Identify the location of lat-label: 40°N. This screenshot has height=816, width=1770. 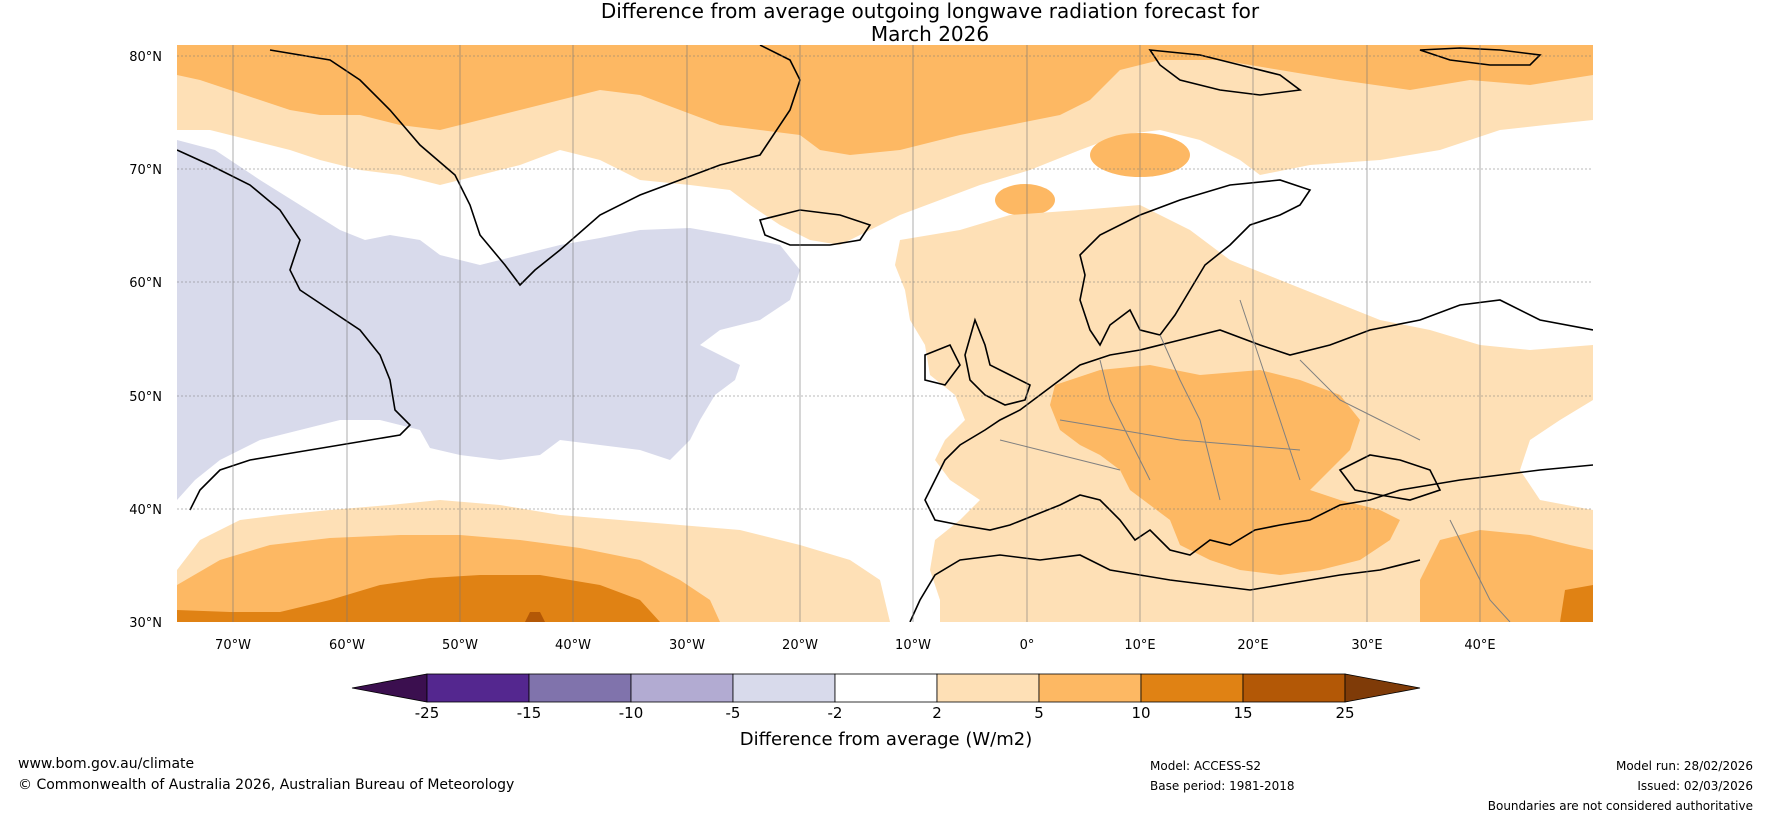
(145, 510).